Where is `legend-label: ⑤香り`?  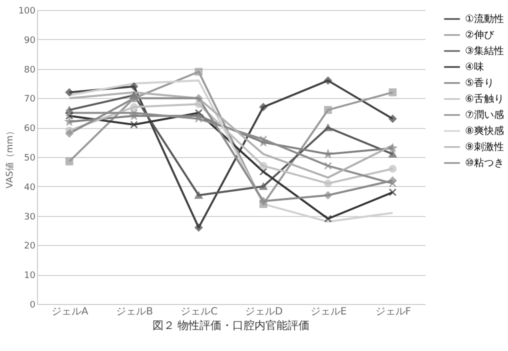 legend-label: ⑤香り is located at coordinates (479, 83).